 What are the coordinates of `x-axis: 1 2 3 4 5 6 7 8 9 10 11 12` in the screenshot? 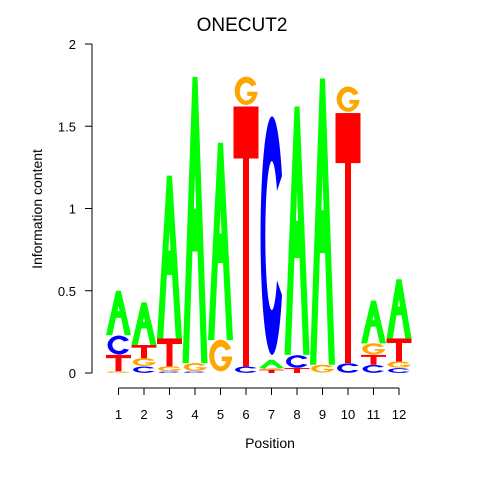 It's located at (260, 404).